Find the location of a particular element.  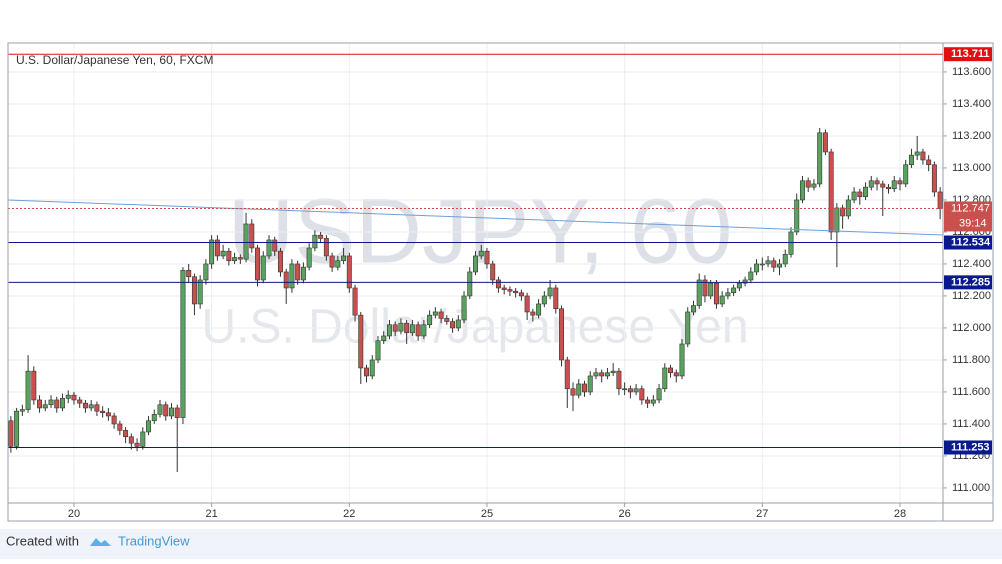

y-tick-label: 112.400 is located at coordinates (971, 264).